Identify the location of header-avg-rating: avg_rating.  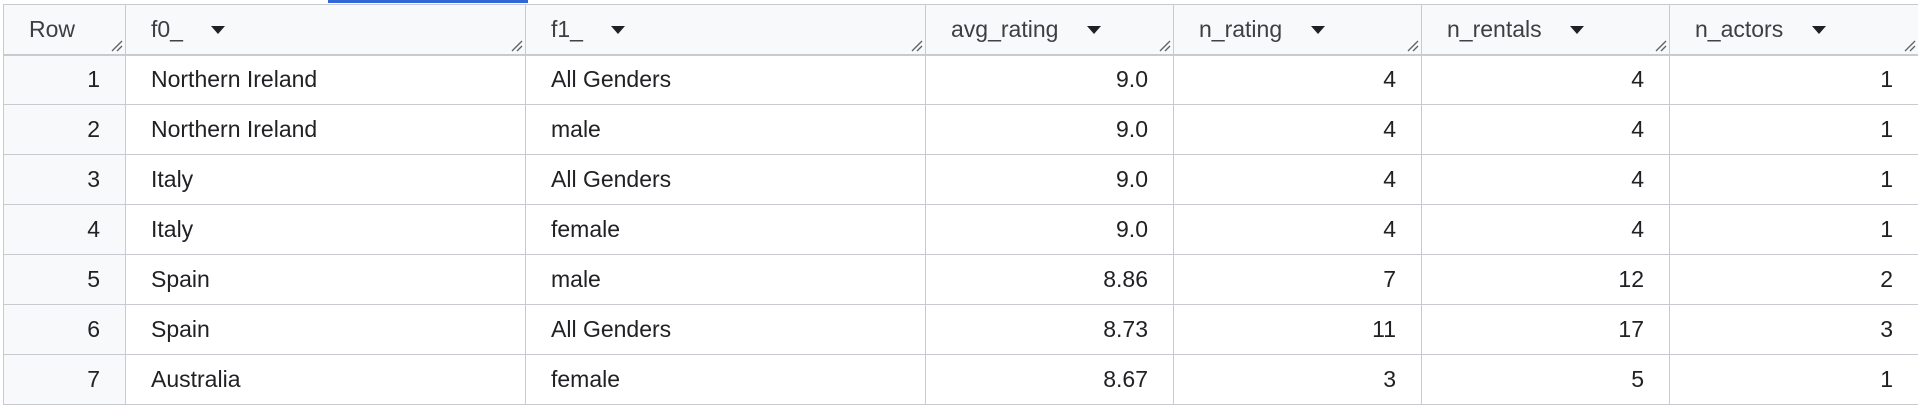
(1049, 30).